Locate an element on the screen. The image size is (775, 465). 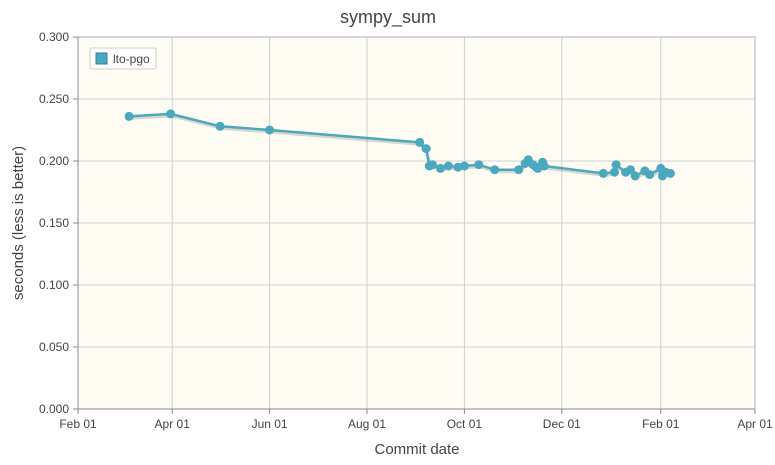
legend: lto-pgo is located at coordinates (123, 58).